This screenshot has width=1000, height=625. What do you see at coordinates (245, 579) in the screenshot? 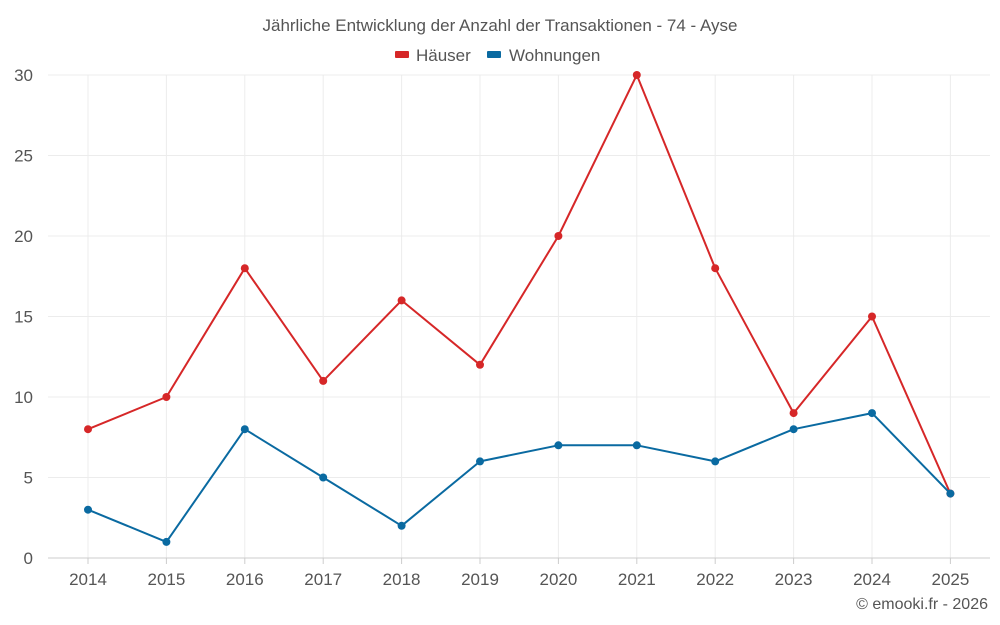
I see `x-tick-label: 2016` at bounding box center [245, 579].